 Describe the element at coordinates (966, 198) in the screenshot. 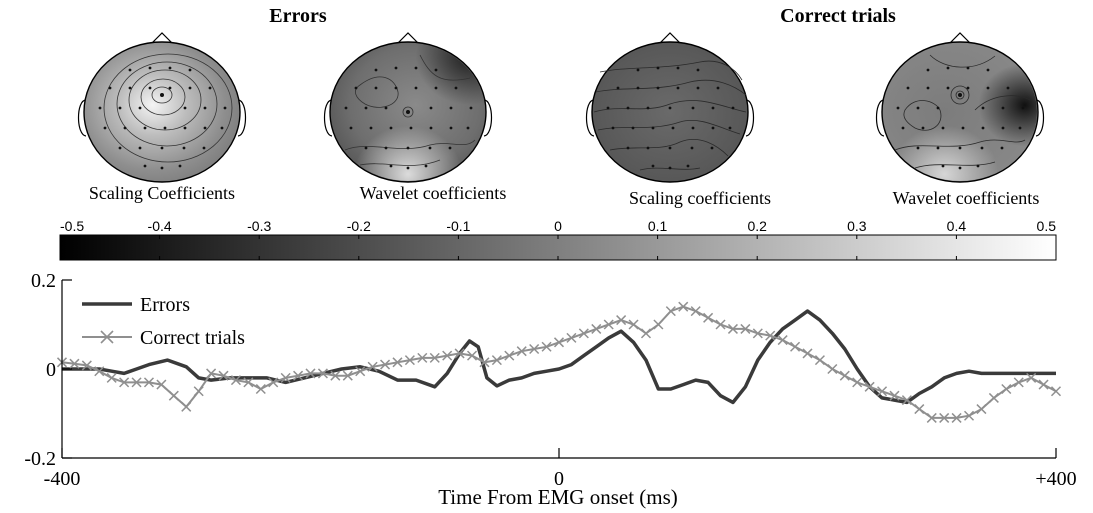

I see `map-label-4: Wavelet coefficients` at that location.